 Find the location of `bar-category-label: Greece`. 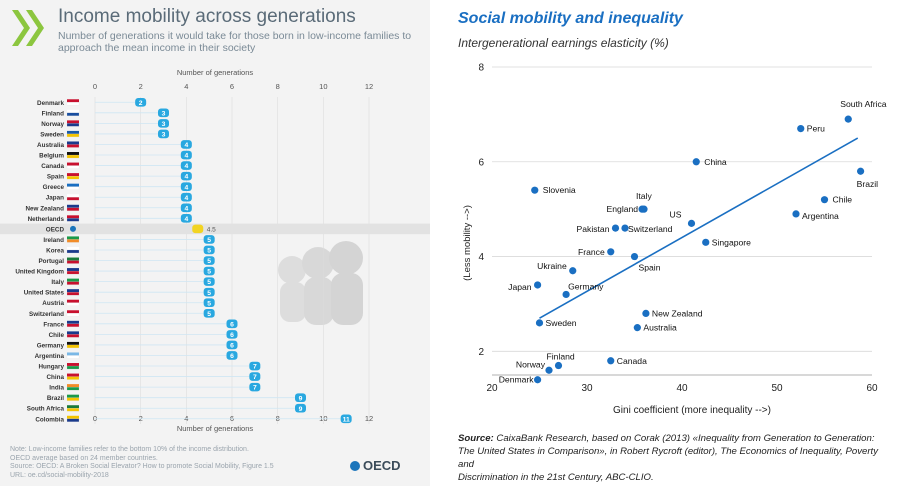

bar-category-label: Greece is located at coordinates (54, 187).